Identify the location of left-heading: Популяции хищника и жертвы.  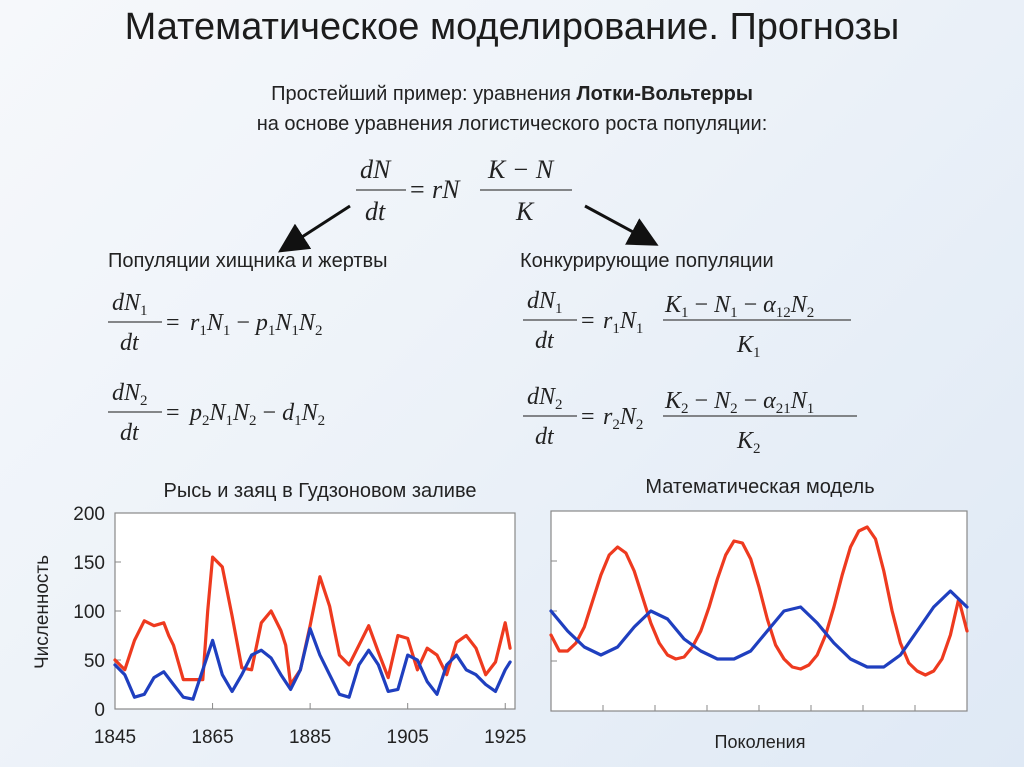
(248, 261).